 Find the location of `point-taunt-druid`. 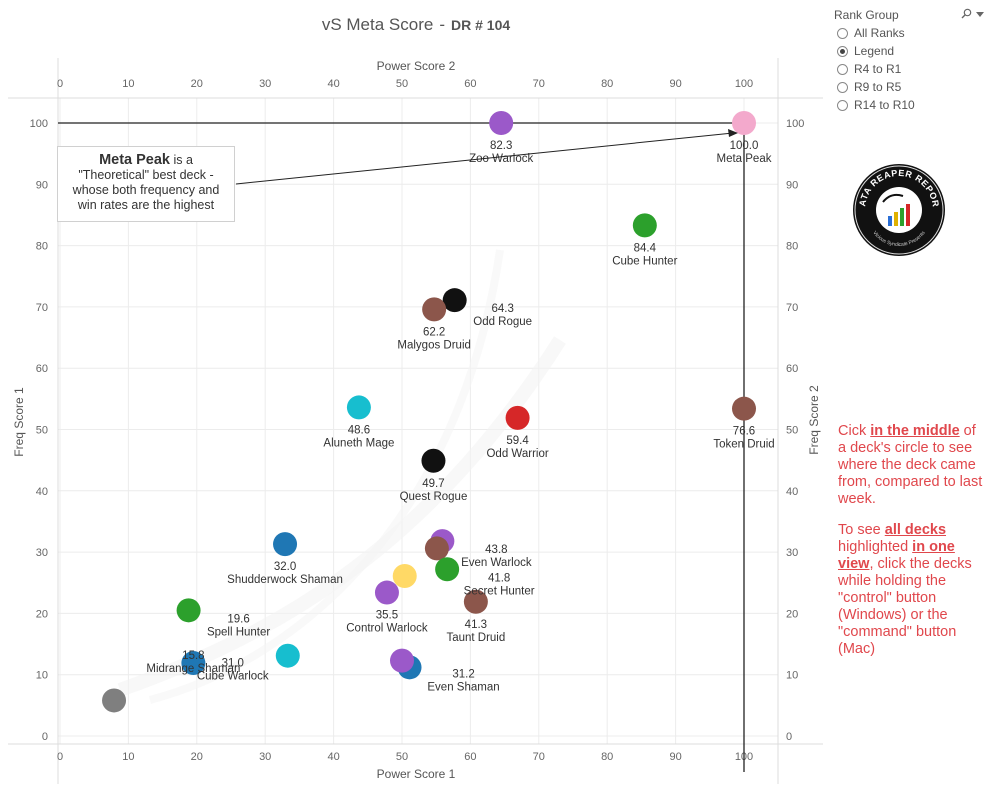

point-taunt-druid is located at coordinates (475, 601).